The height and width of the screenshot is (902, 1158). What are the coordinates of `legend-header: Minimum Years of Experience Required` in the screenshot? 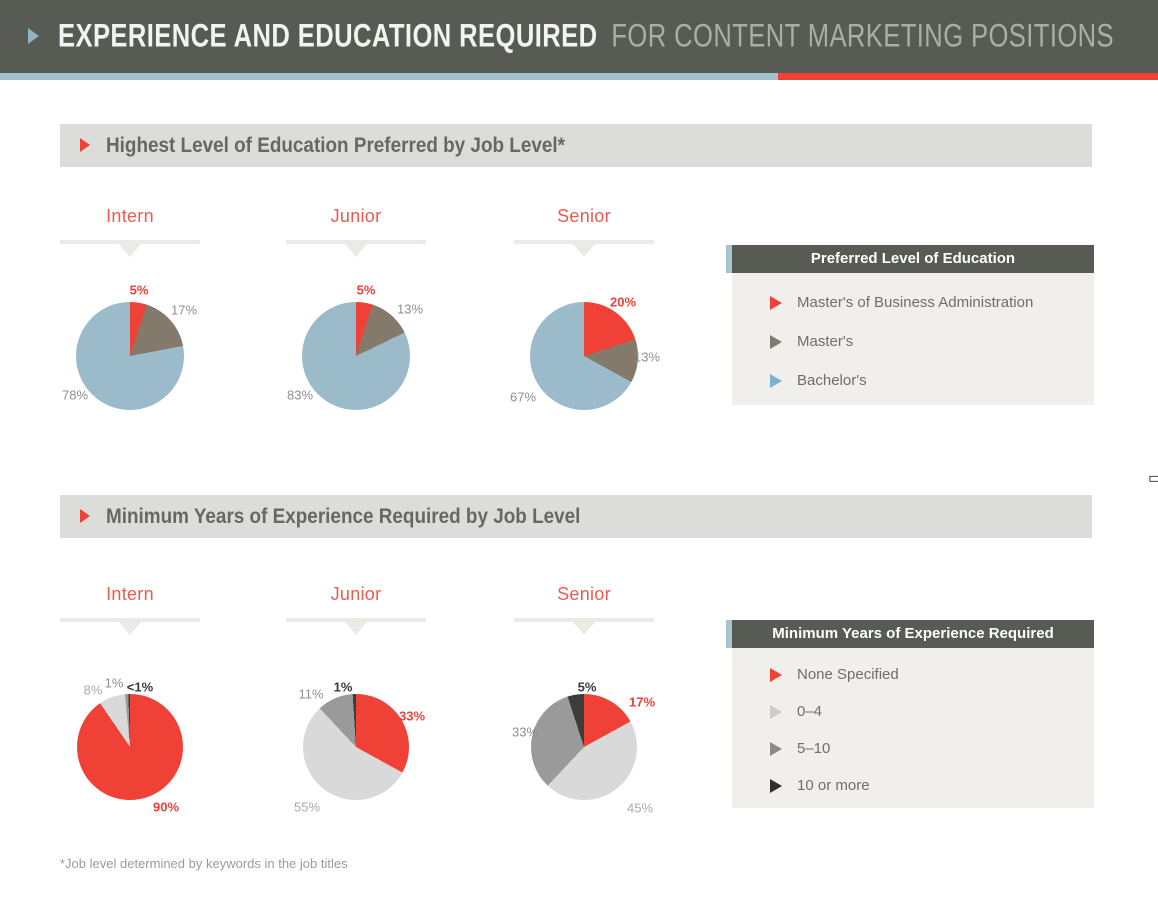 It's located at (910, 634).